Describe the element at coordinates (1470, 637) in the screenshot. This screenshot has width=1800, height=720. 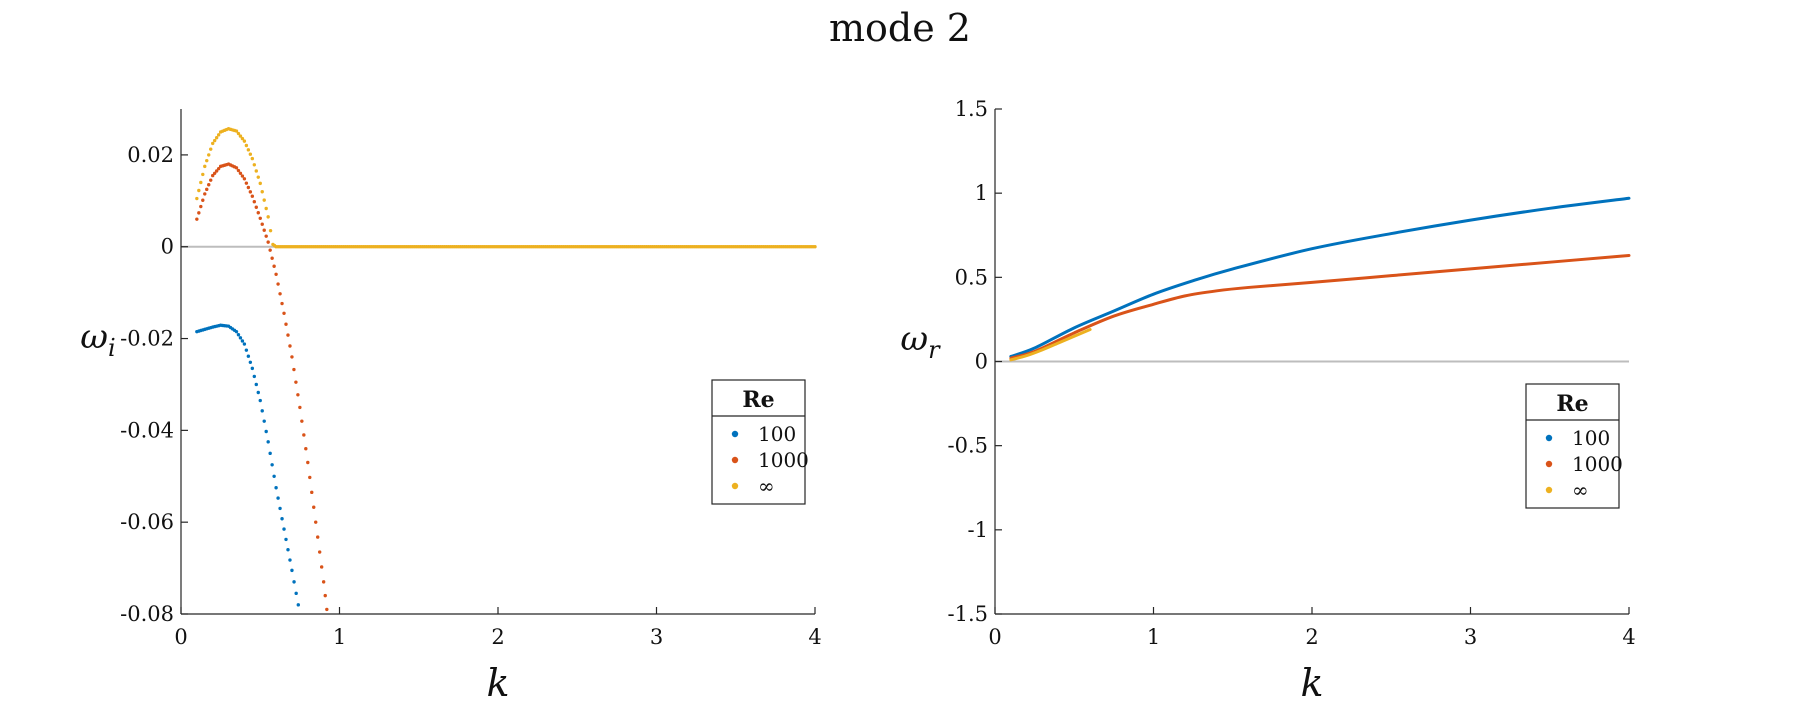
I see `right-x-tick-label: 3` at that location.